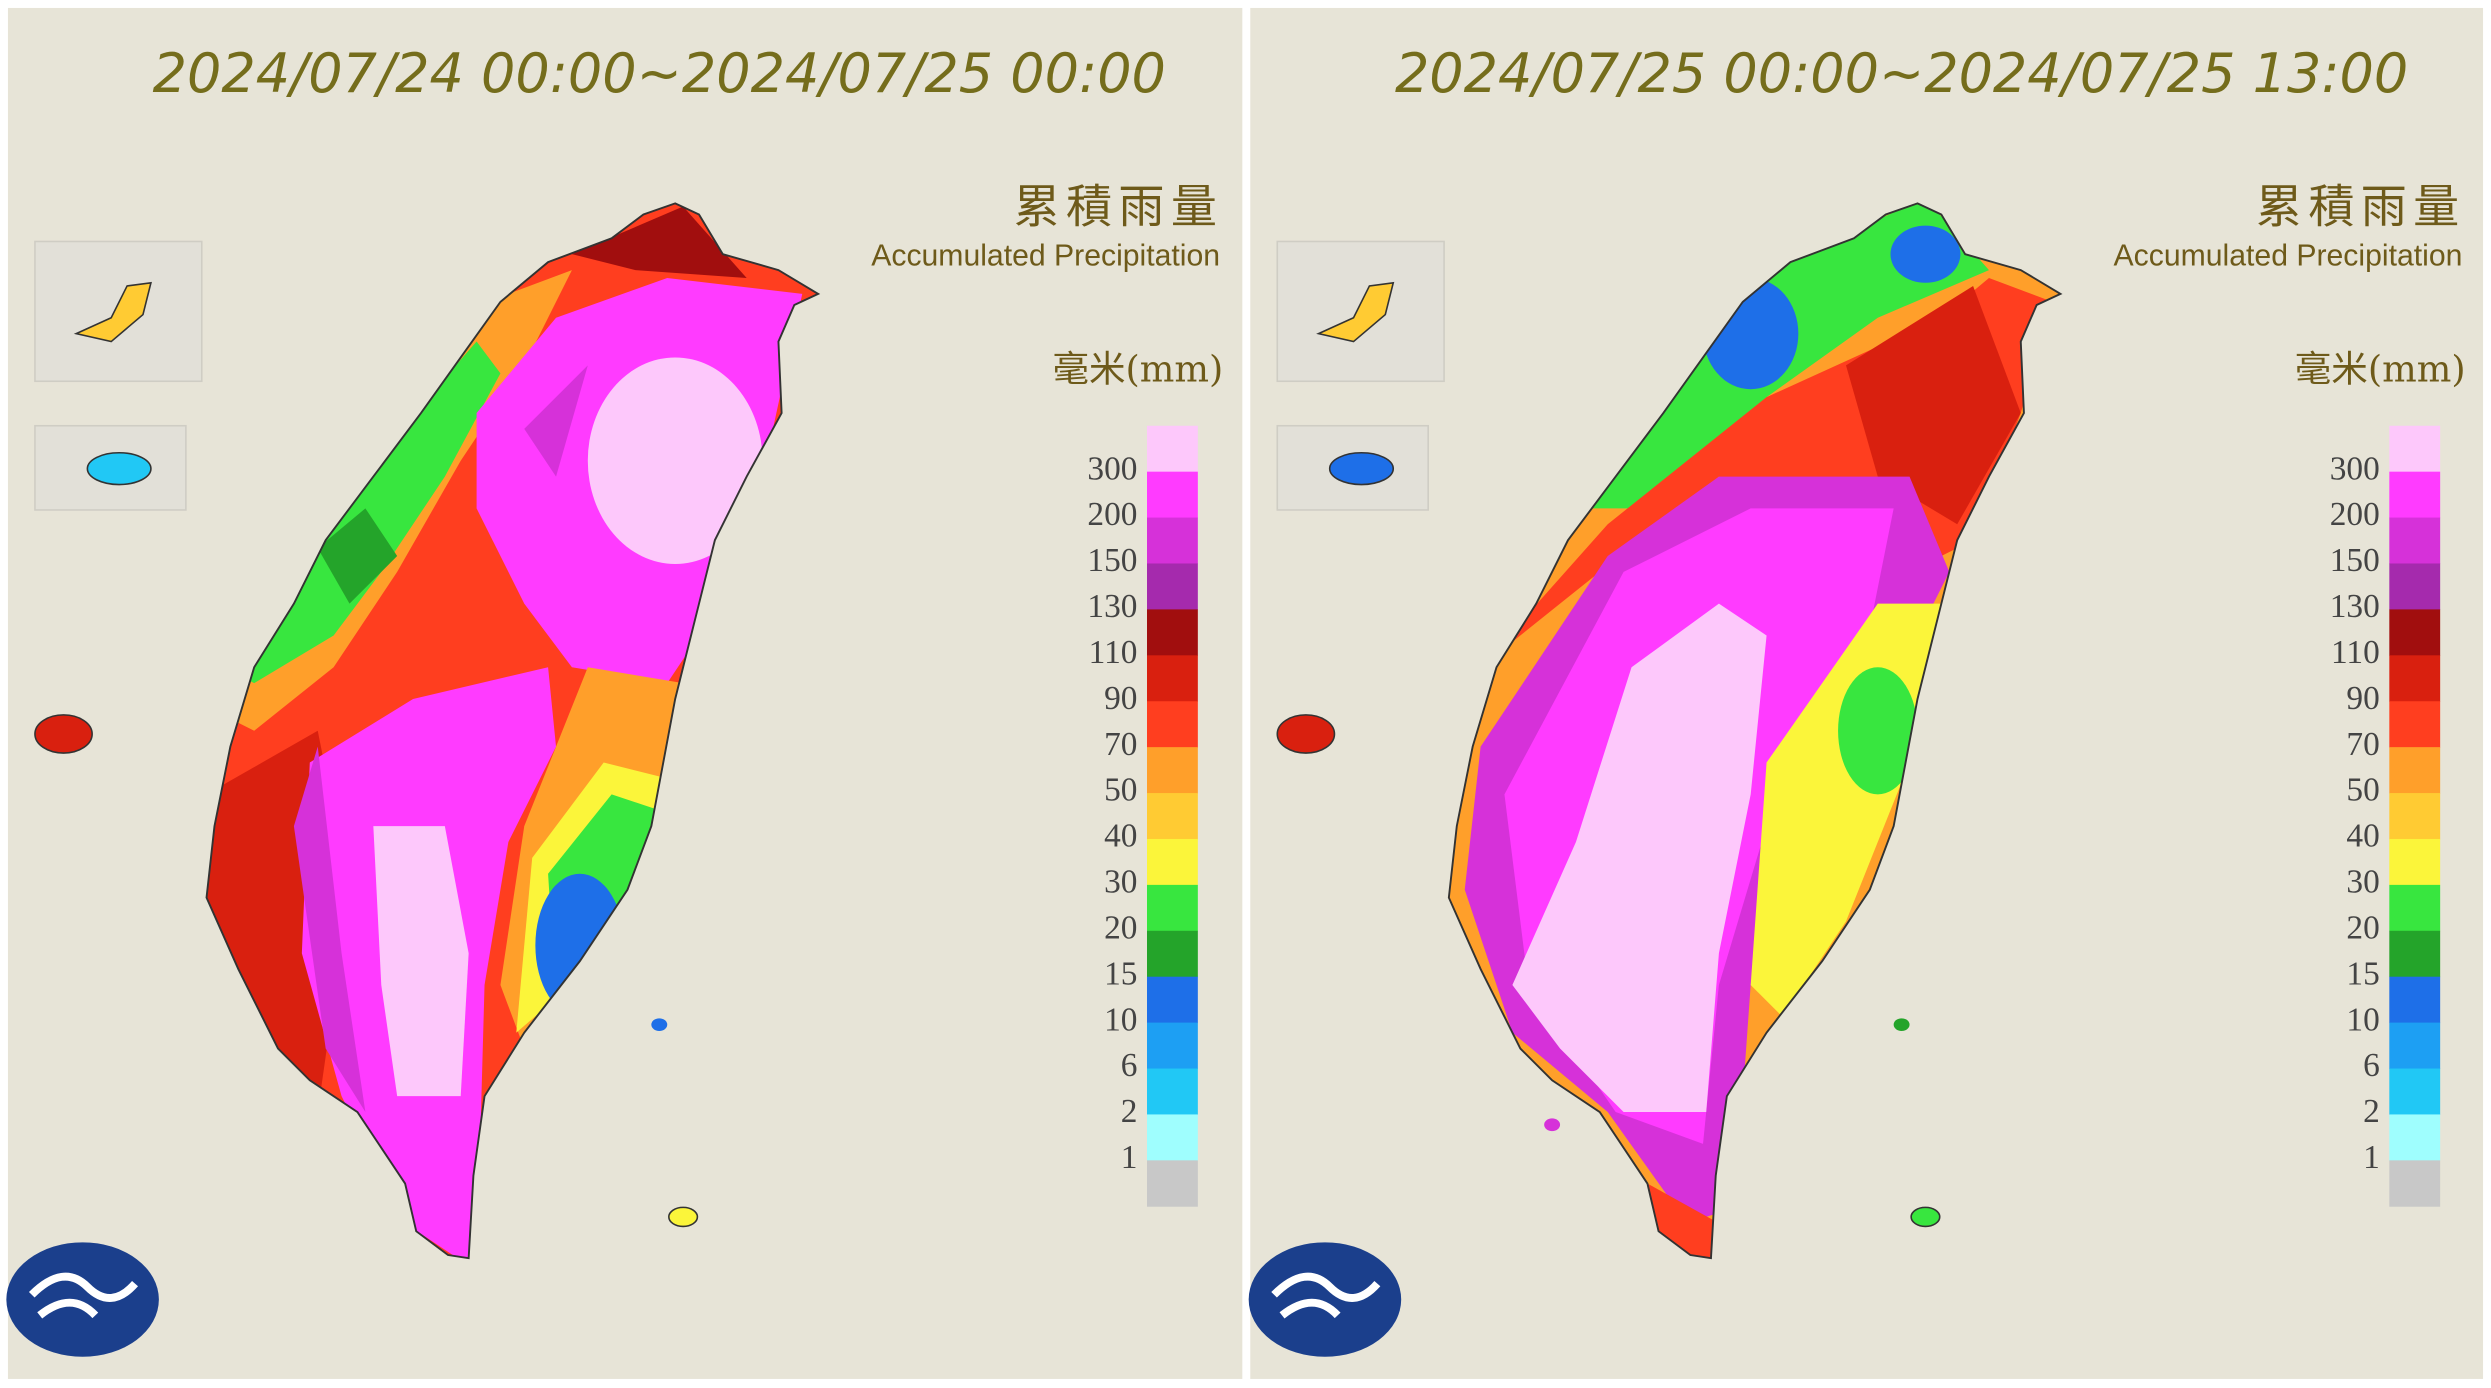  What do you see at coordinates (659, 73) in the screenshot?
I see `panel-title: 2024/07/24 00:00~2024/07/25 00:00` at bounding box center [659, 73].